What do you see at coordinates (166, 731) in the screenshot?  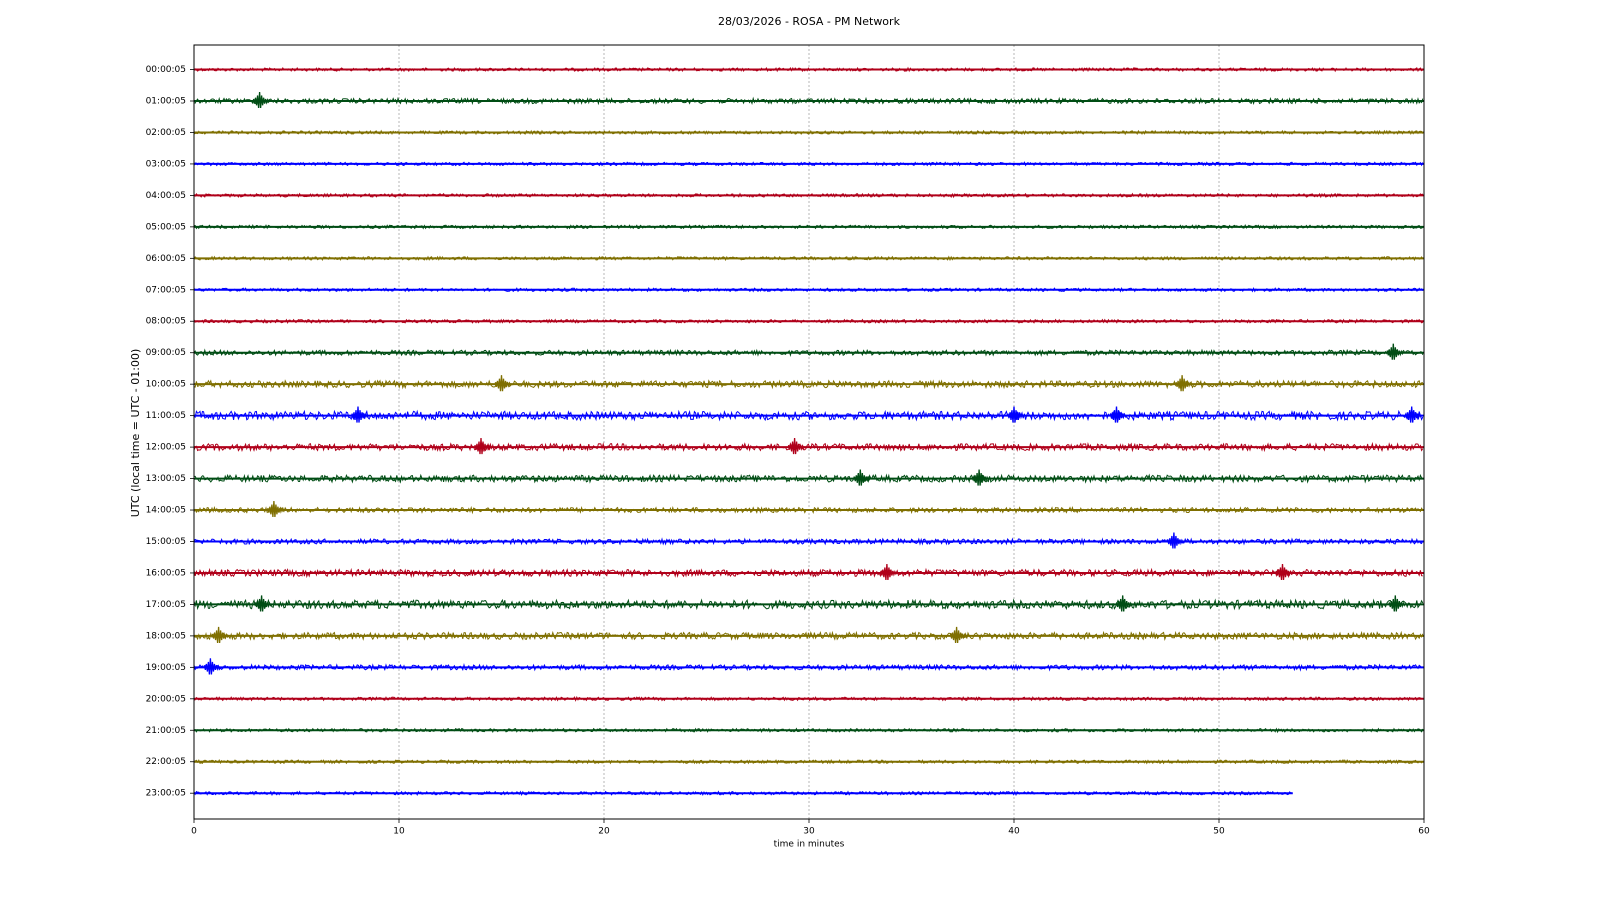 I see `y-tick-label: 21:00:05` at bounding box center [166, 731].